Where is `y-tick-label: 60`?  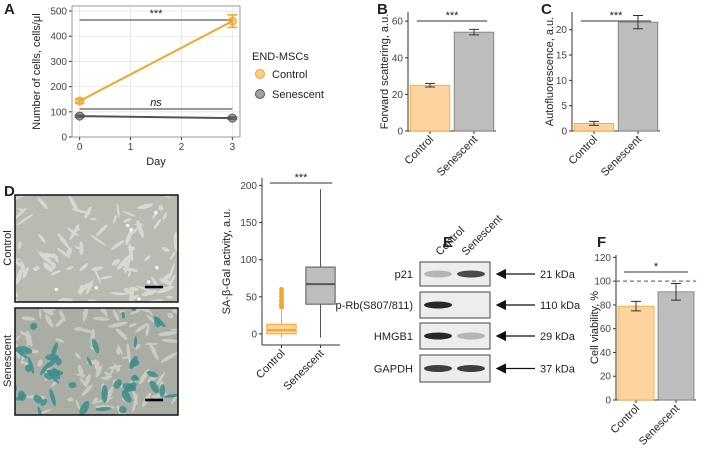
y-tick-label: 60 is located at coordinates (606, 329).